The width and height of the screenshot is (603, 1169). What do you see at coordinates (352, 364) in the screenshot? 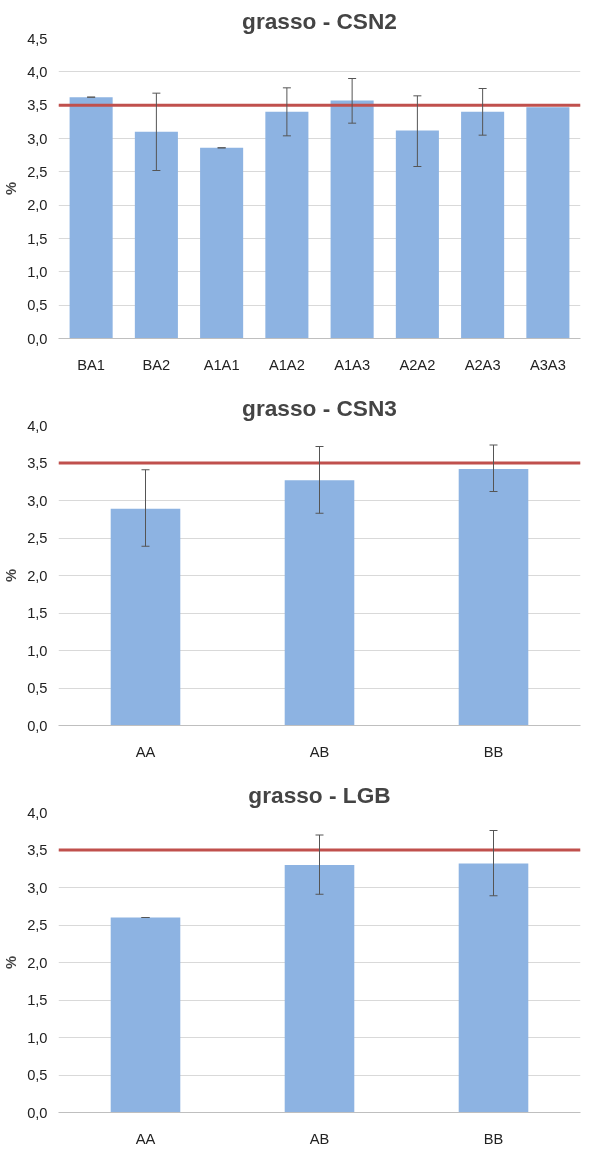
I see `x-tick-label: A1A3` at bounding box center [352, 364].